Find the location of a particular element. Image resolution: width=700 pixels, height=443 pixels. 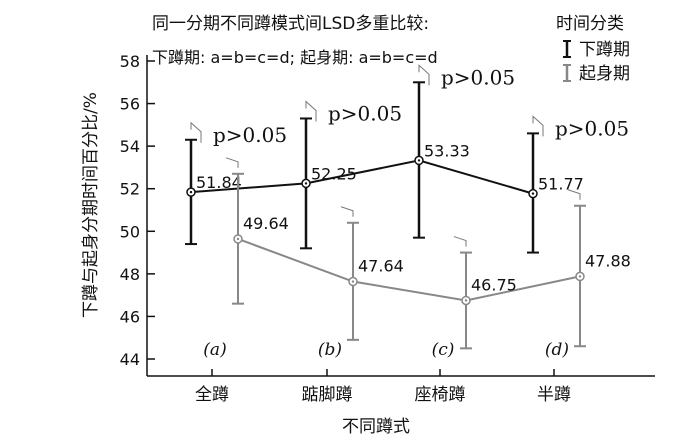

y-tick-label: 50 is located at coordinates (130, 231).